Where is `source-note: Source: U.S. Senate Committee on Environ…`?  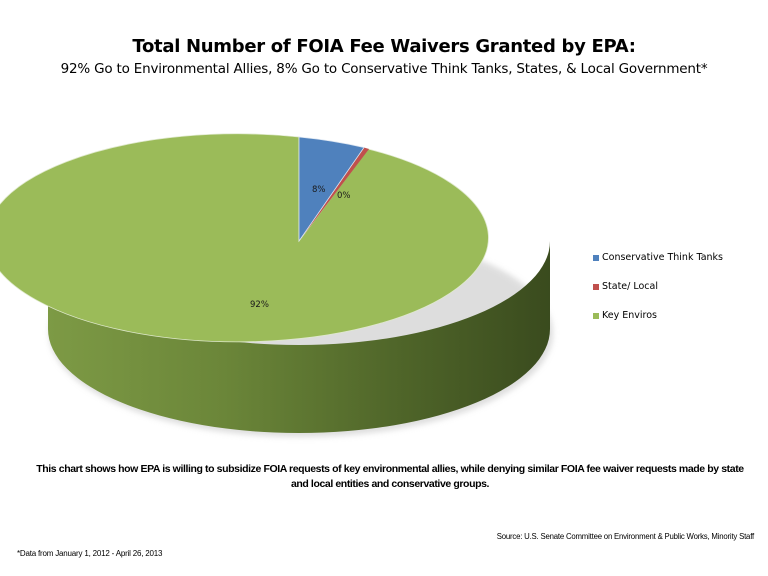 source-note: Source: U.S. Senate Committee on Environ… is located at coordinates (625, 536).